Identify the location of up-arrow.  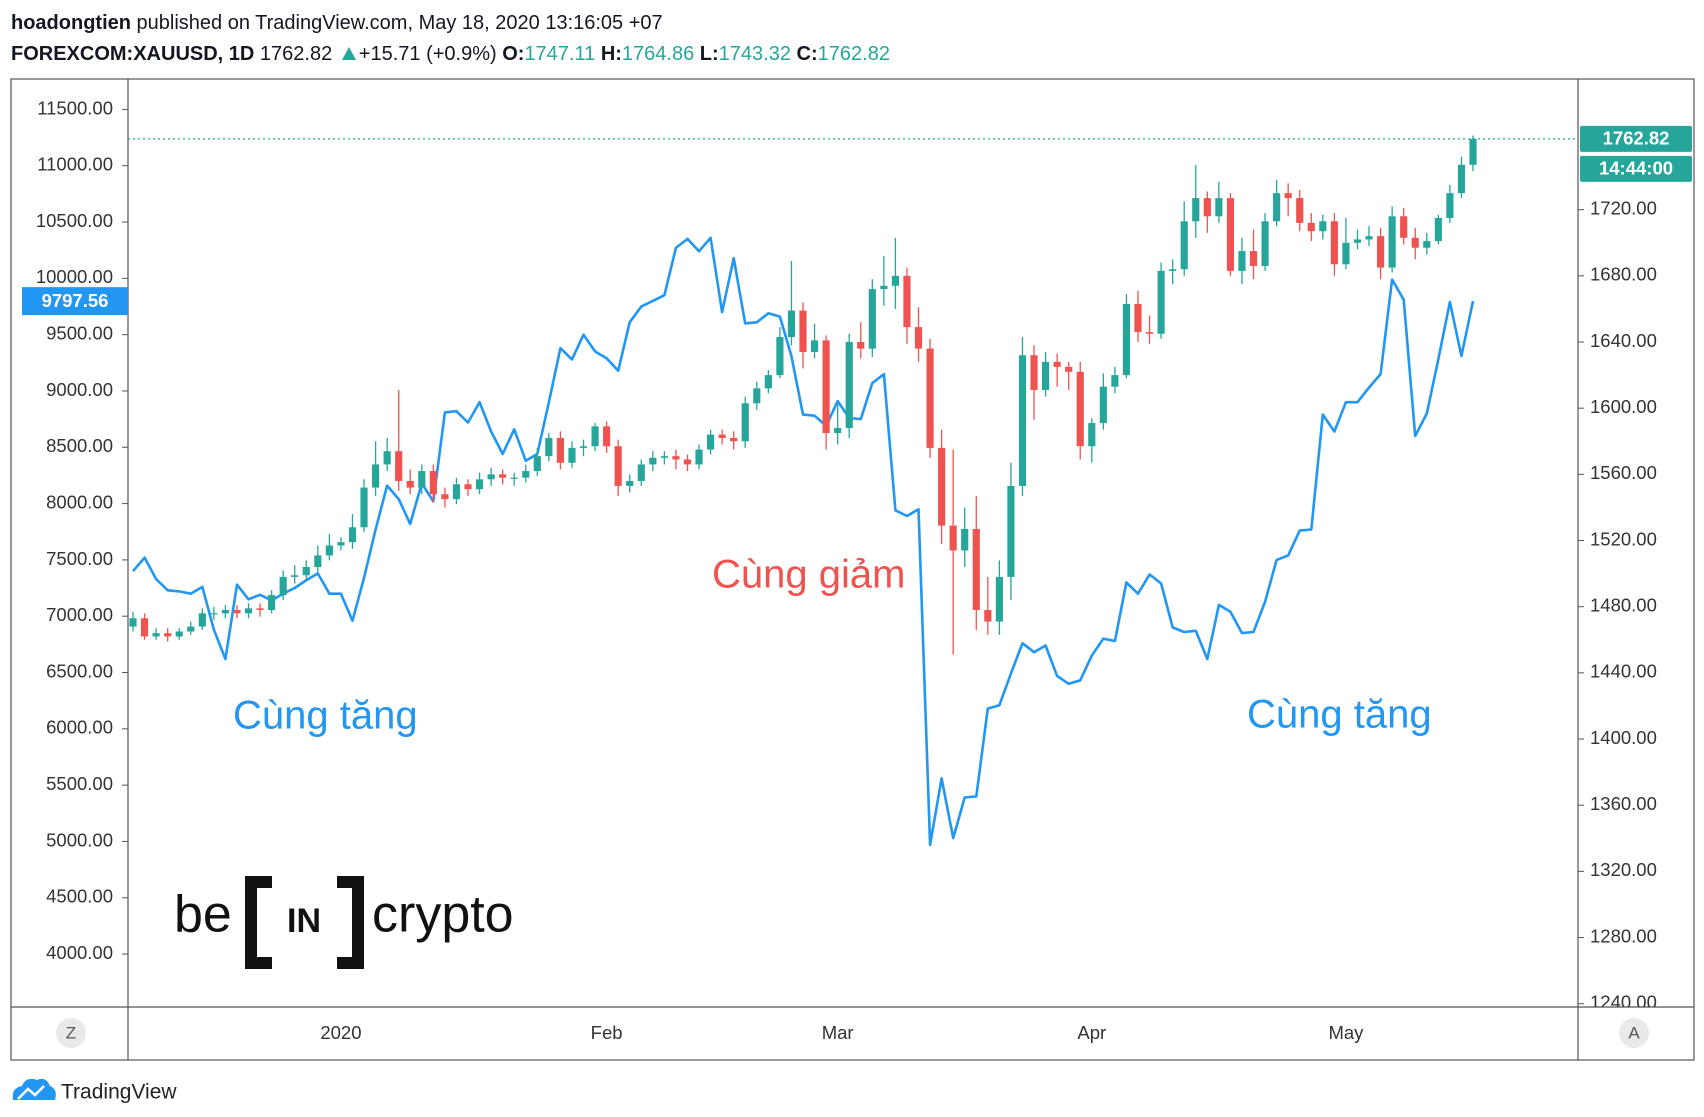
(348, 53).